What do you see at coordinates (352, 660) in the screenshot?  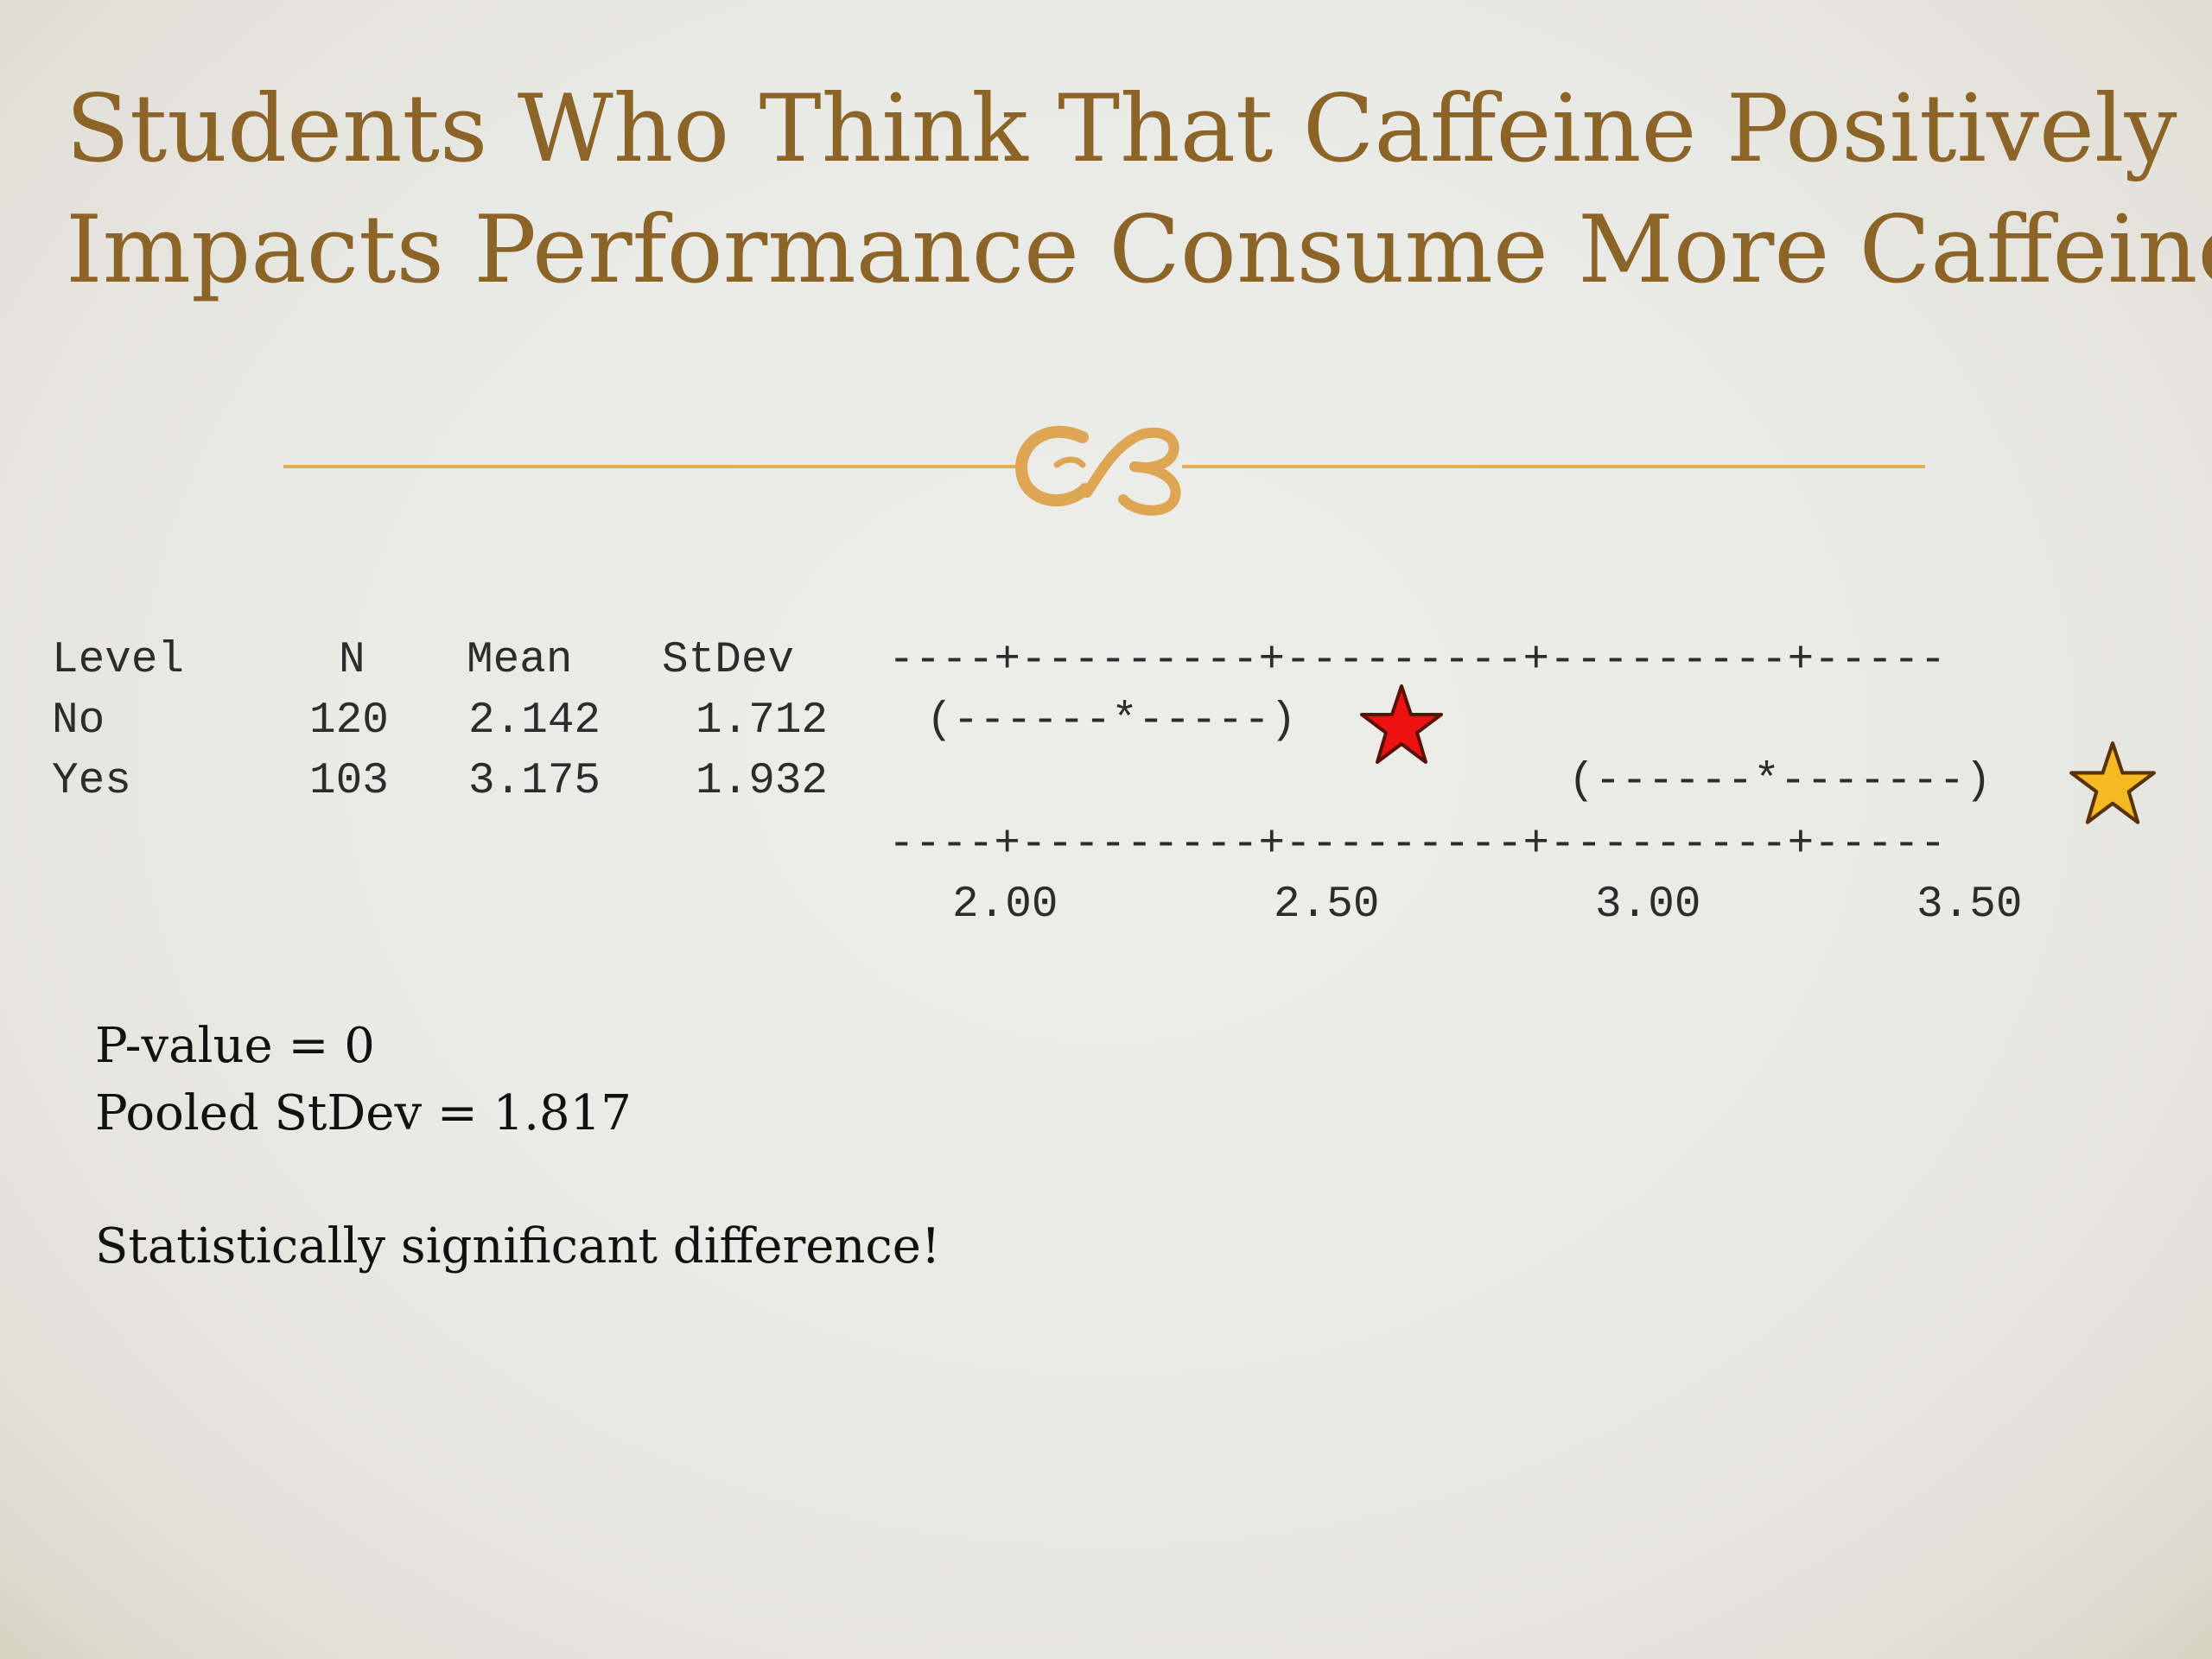 I see `header-n: N` at bounding box center [352, 660].